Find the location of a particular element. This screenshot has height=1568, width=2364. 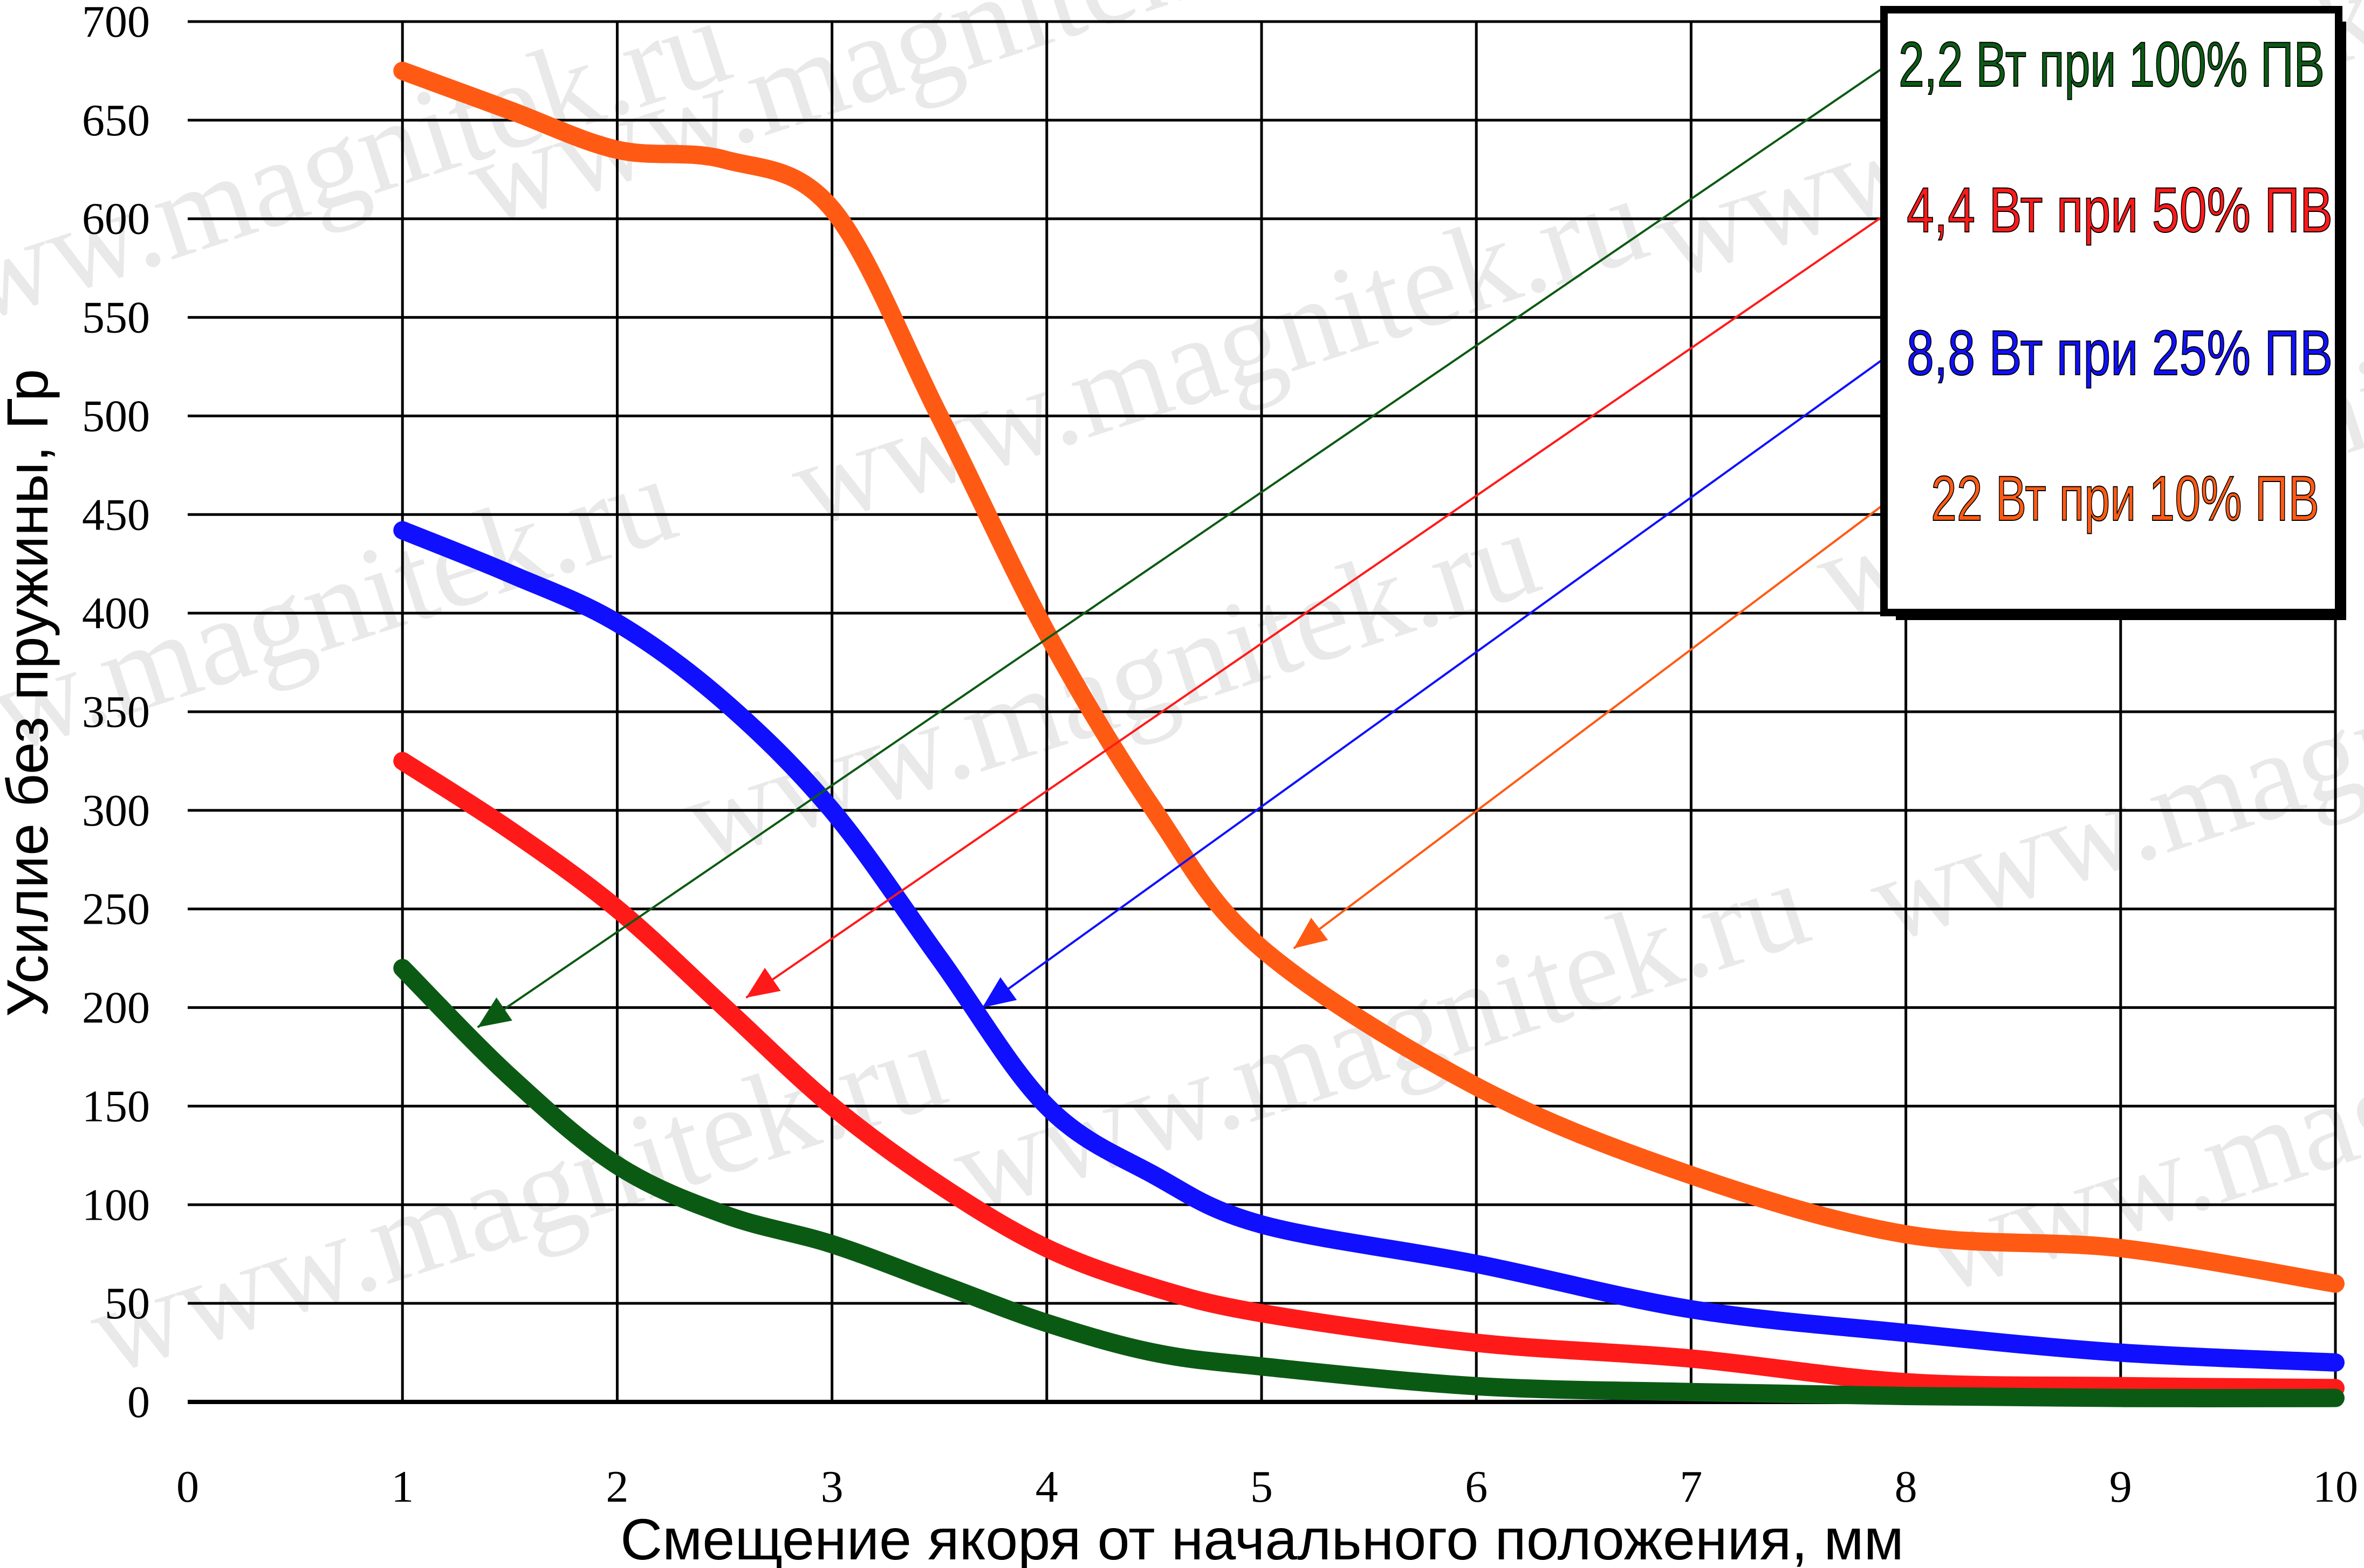

legend-entry: 2,2 Вт при 100% ПВ is located at coordinates (2112, 64).